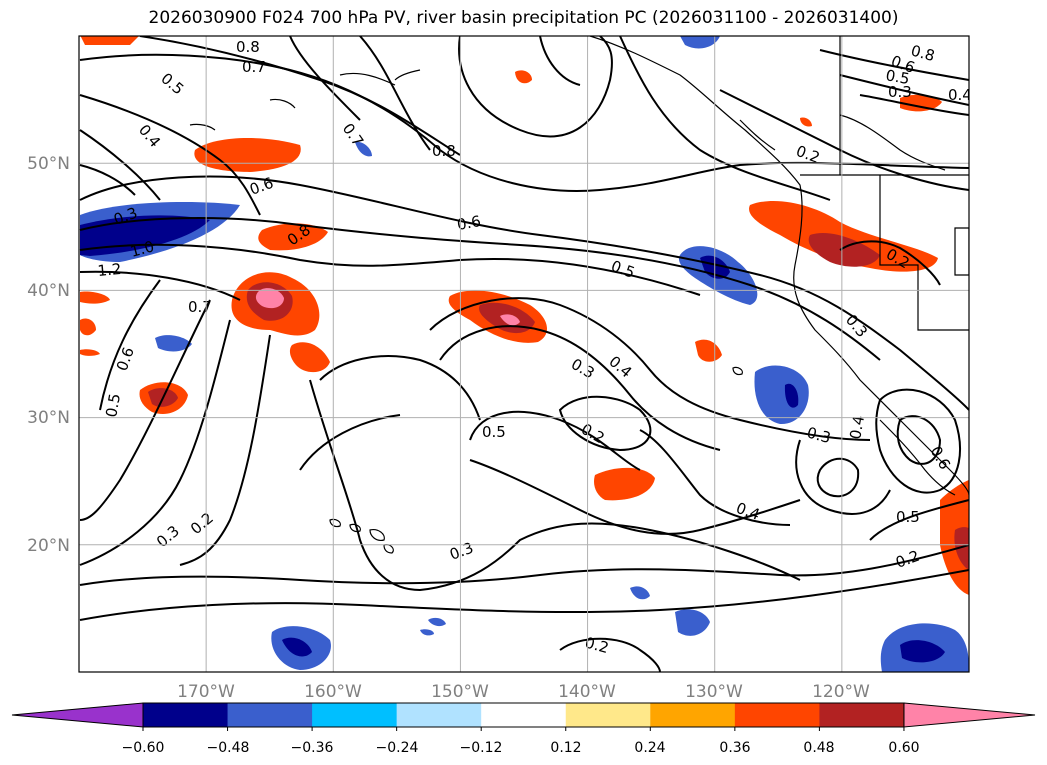  I want to click on colorbar-tick-label: −0.60, so click(143, 748).